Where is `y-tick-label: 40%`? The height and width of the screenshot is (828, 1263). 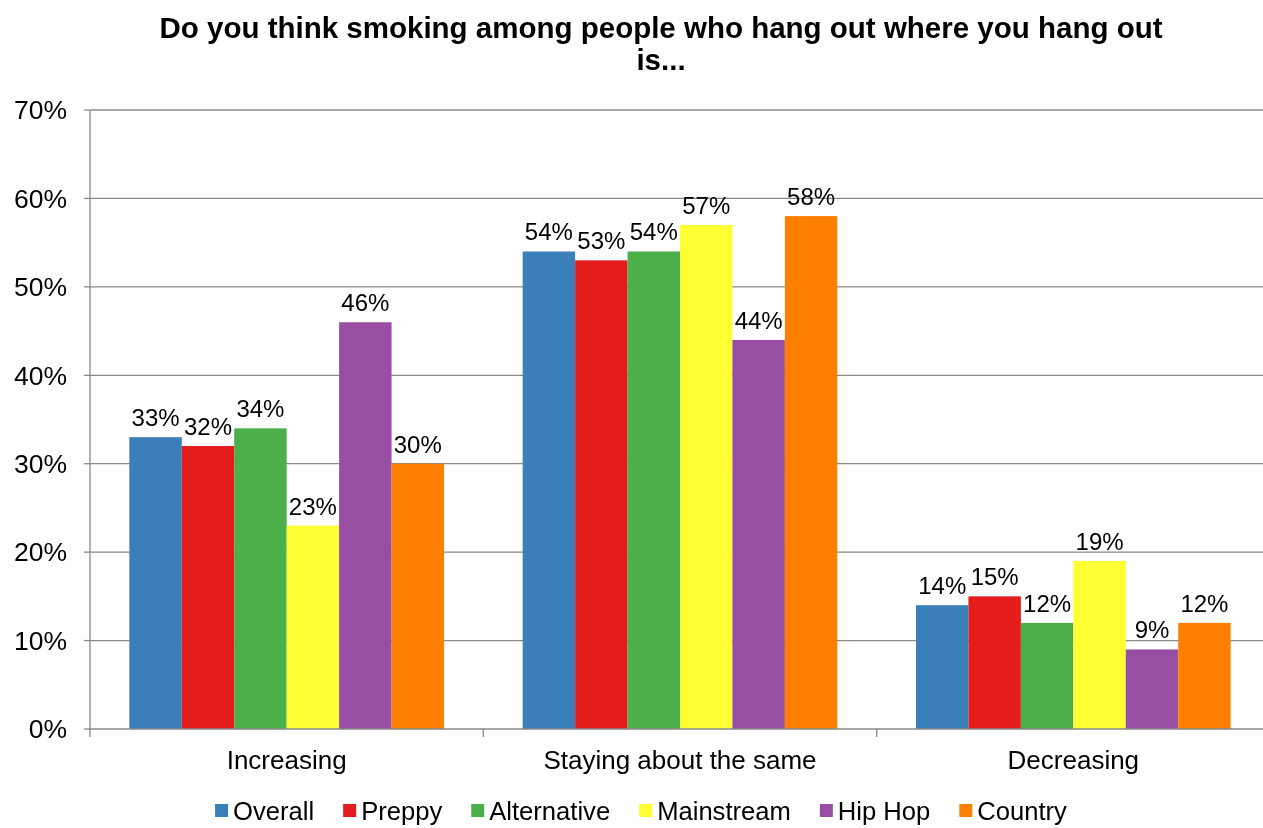 y-tick-label: 40% is located at coordinates (40, 375).